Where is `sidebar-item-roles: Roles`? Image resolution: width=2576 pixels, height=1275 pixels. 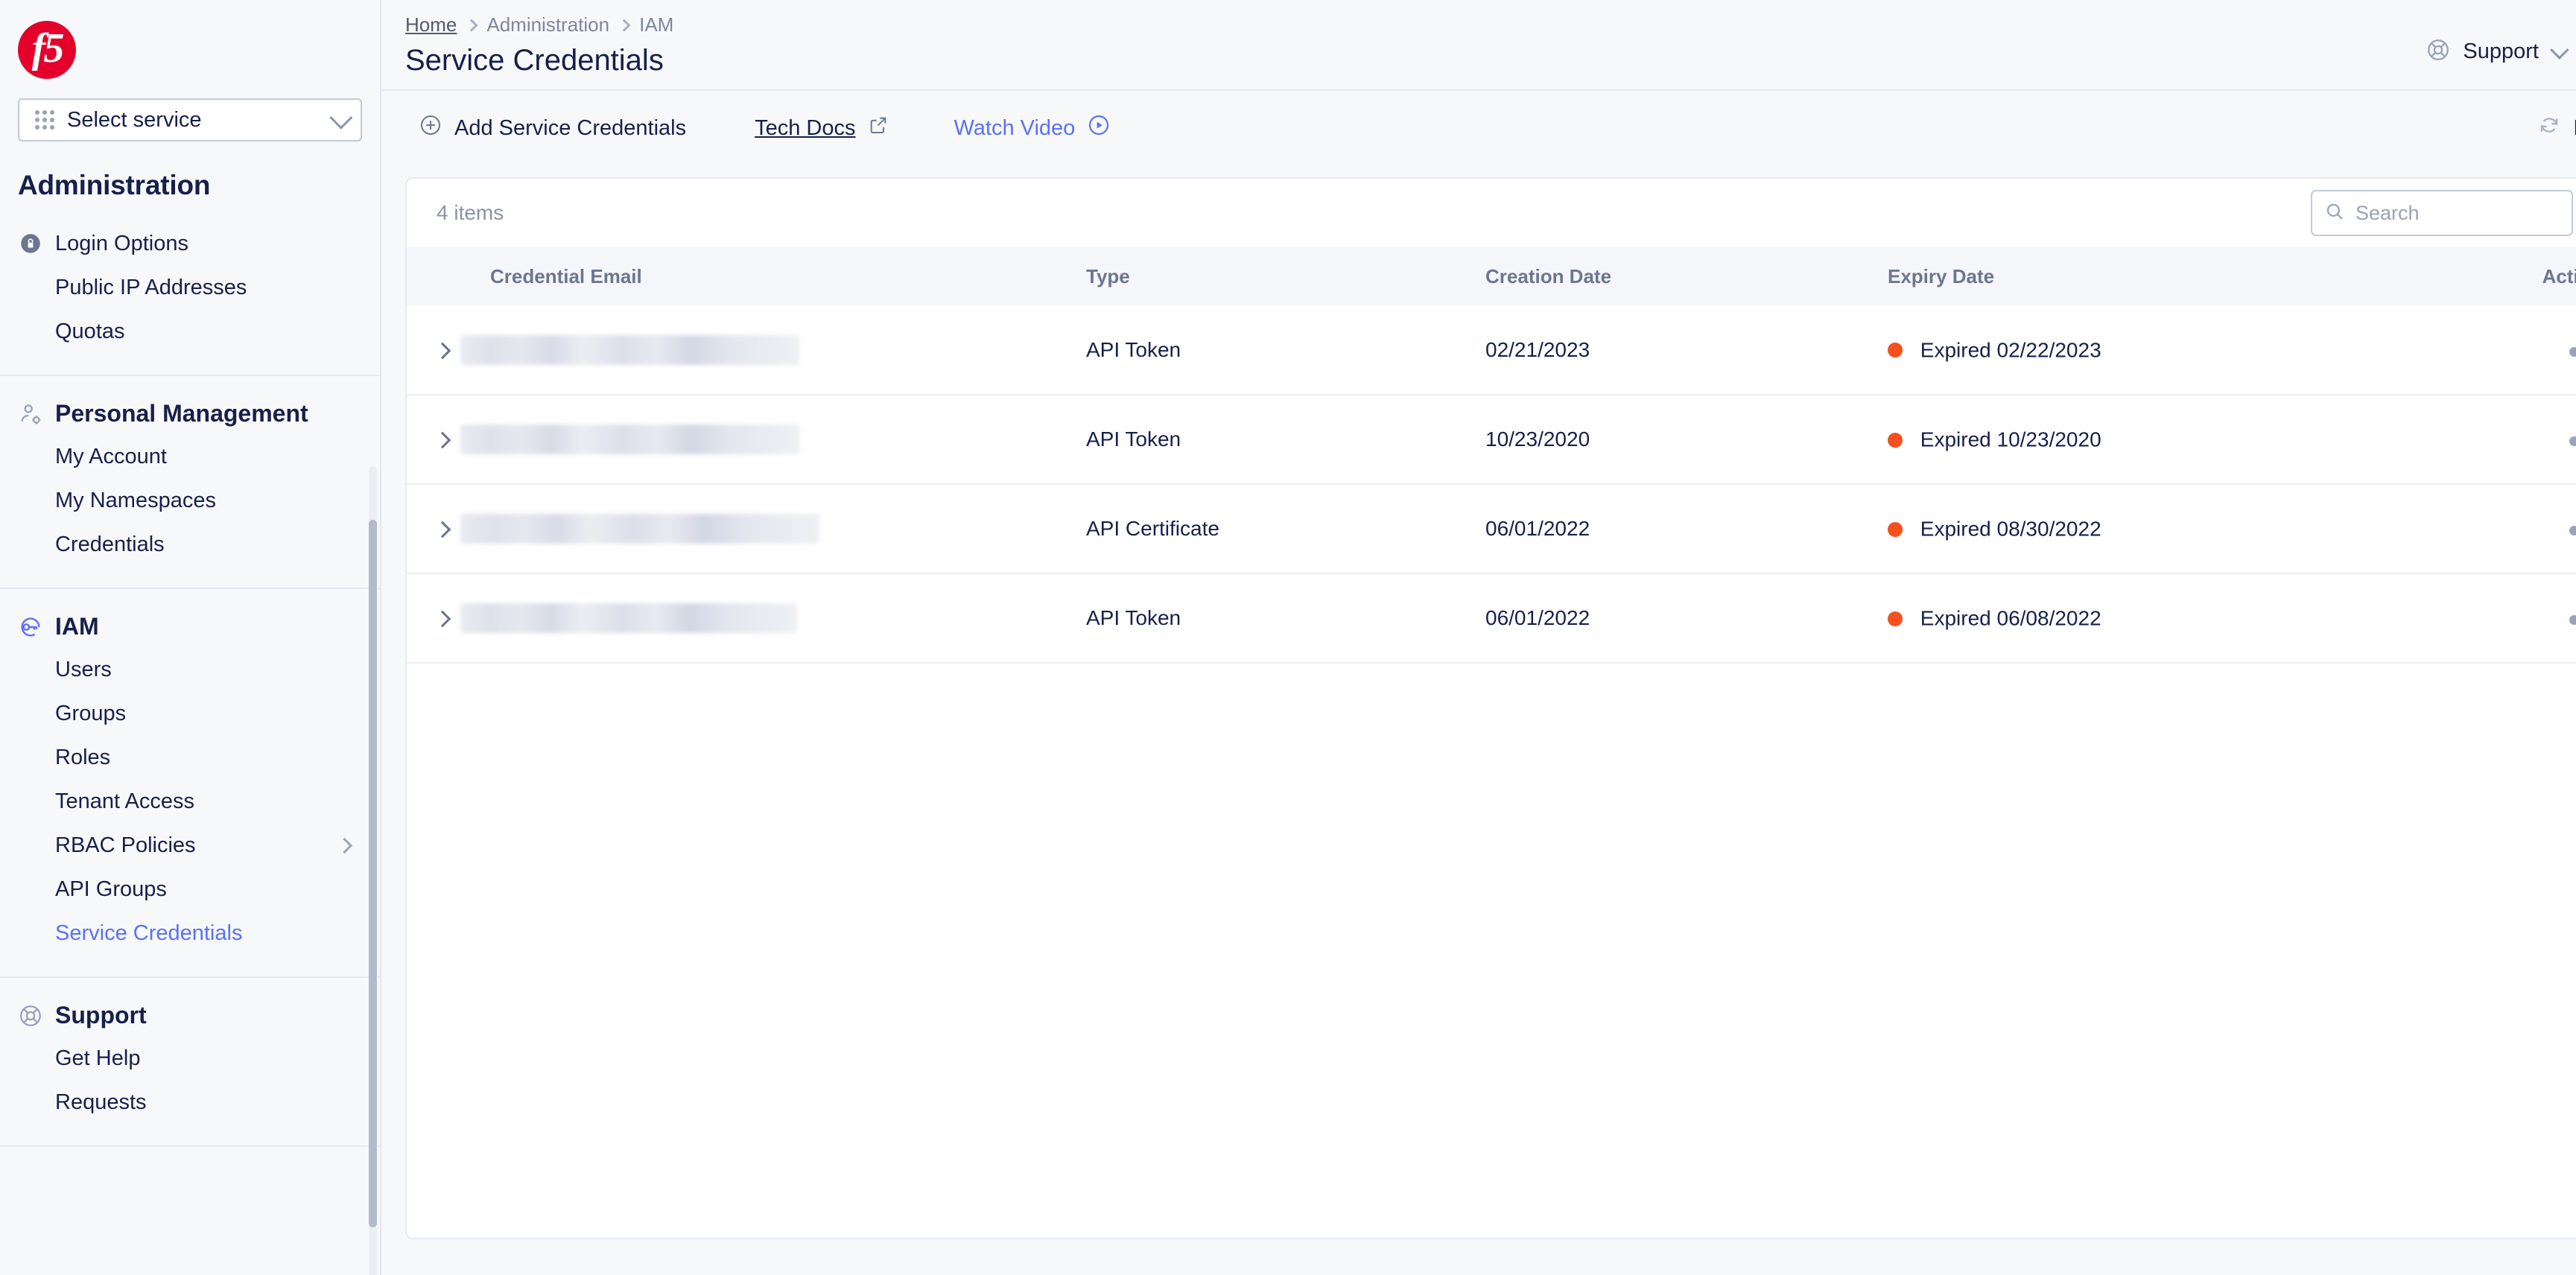 sidebar-item-roles: Roles is located at coordinates (190, 758).